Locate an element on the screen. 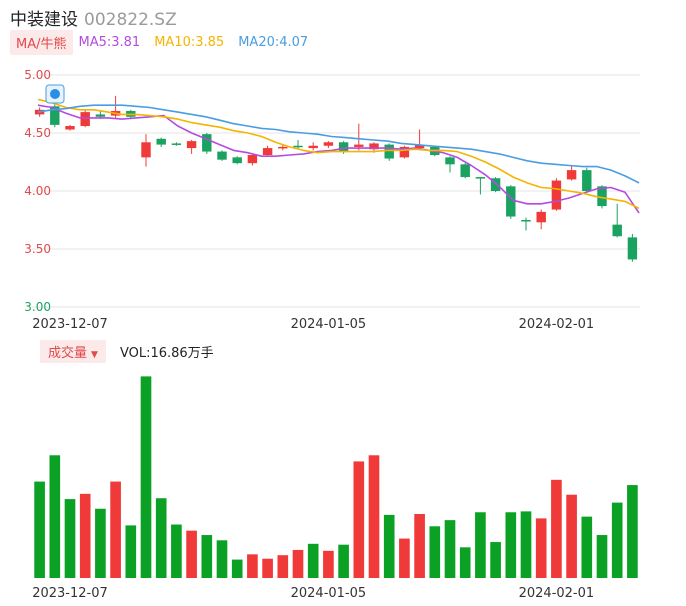 This screenshot has width=686, height=606. ma20-line is located at coordinates (338, 144).